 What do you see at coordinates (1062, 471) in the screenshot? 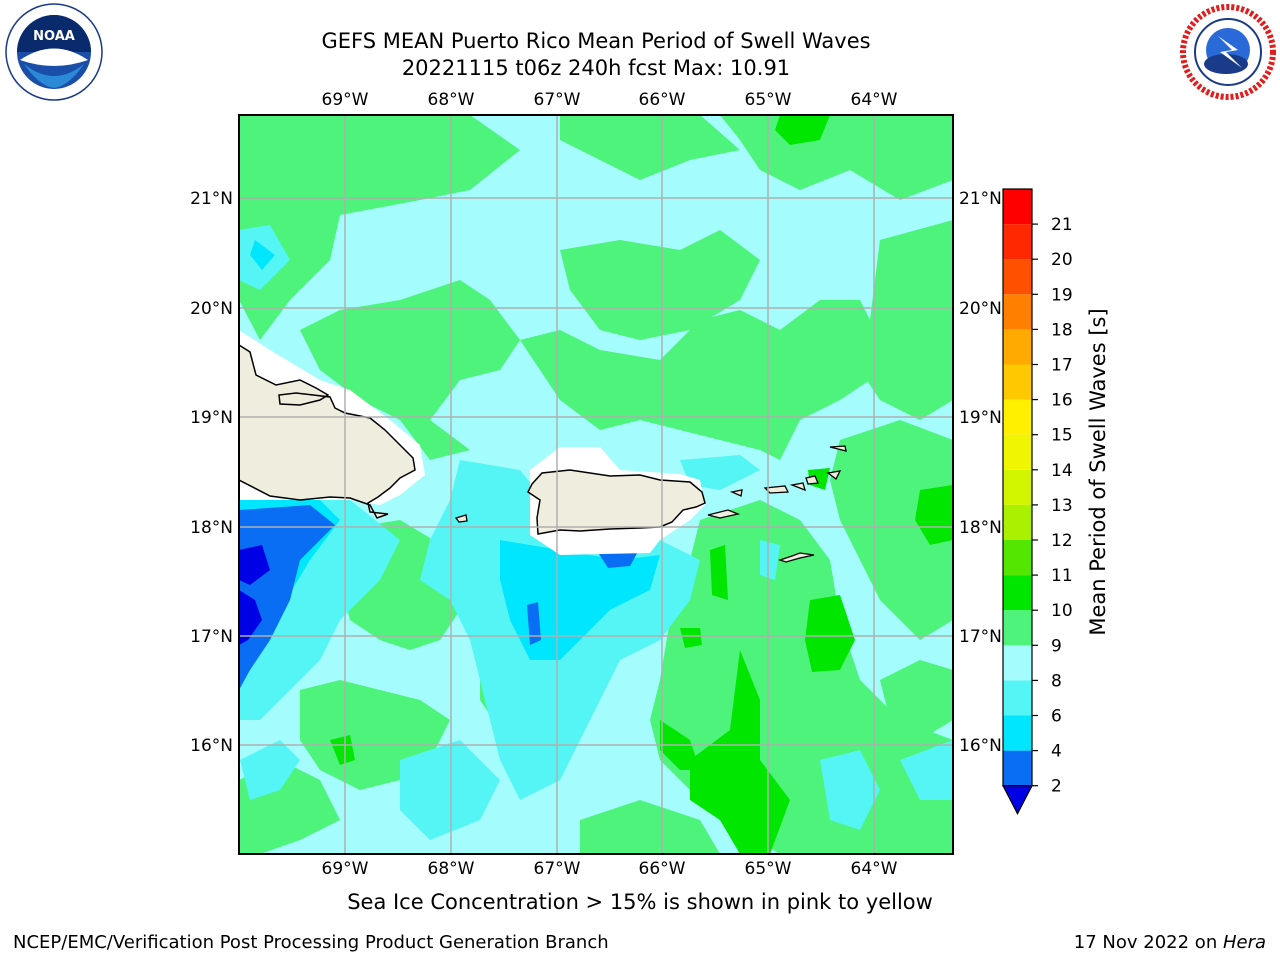
I see `colorbar-tick-label: 14` at bounding box center [1062, 471].